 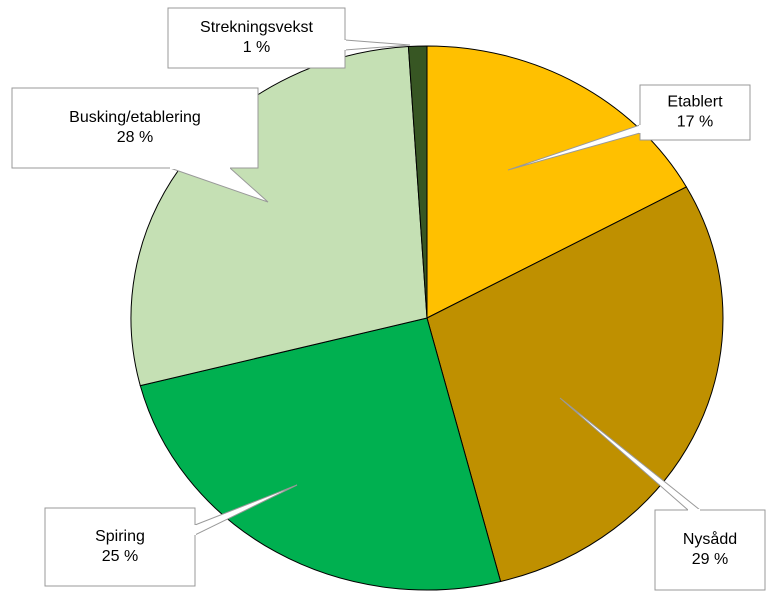 I want to click on slice-value-label: 29 %, so click(x=710, y=559).